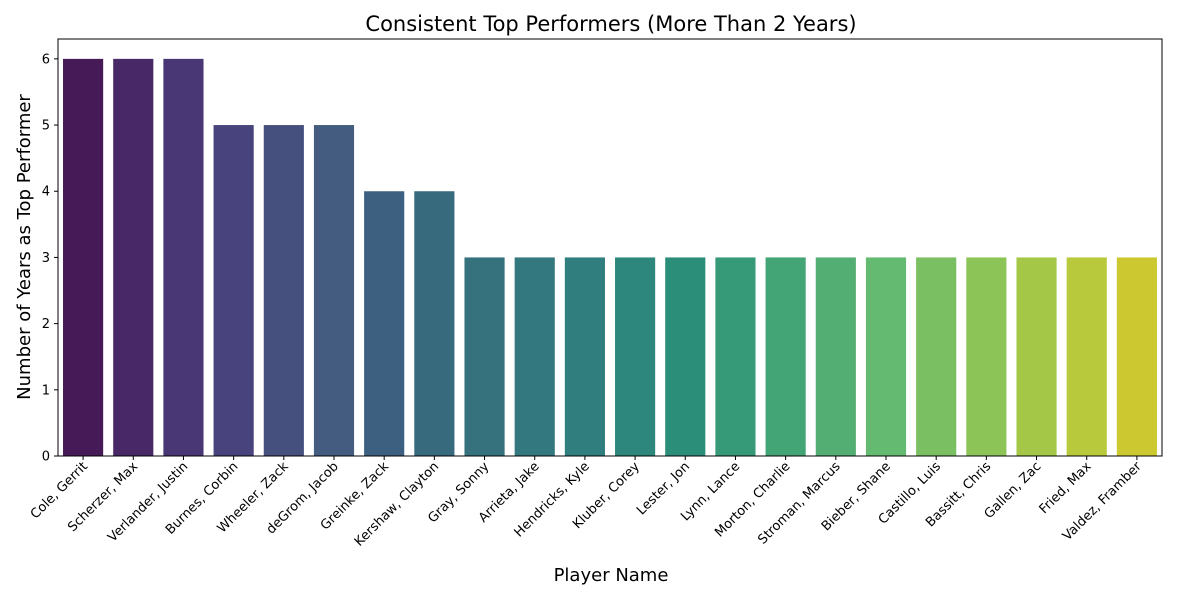 This screenshot has height=600, width=1200. What do you see at coordinates (24, 247) in the screenshot?
I see `y-axis-label: Number of Years as Top Performer` at bounding box center [24, 247].